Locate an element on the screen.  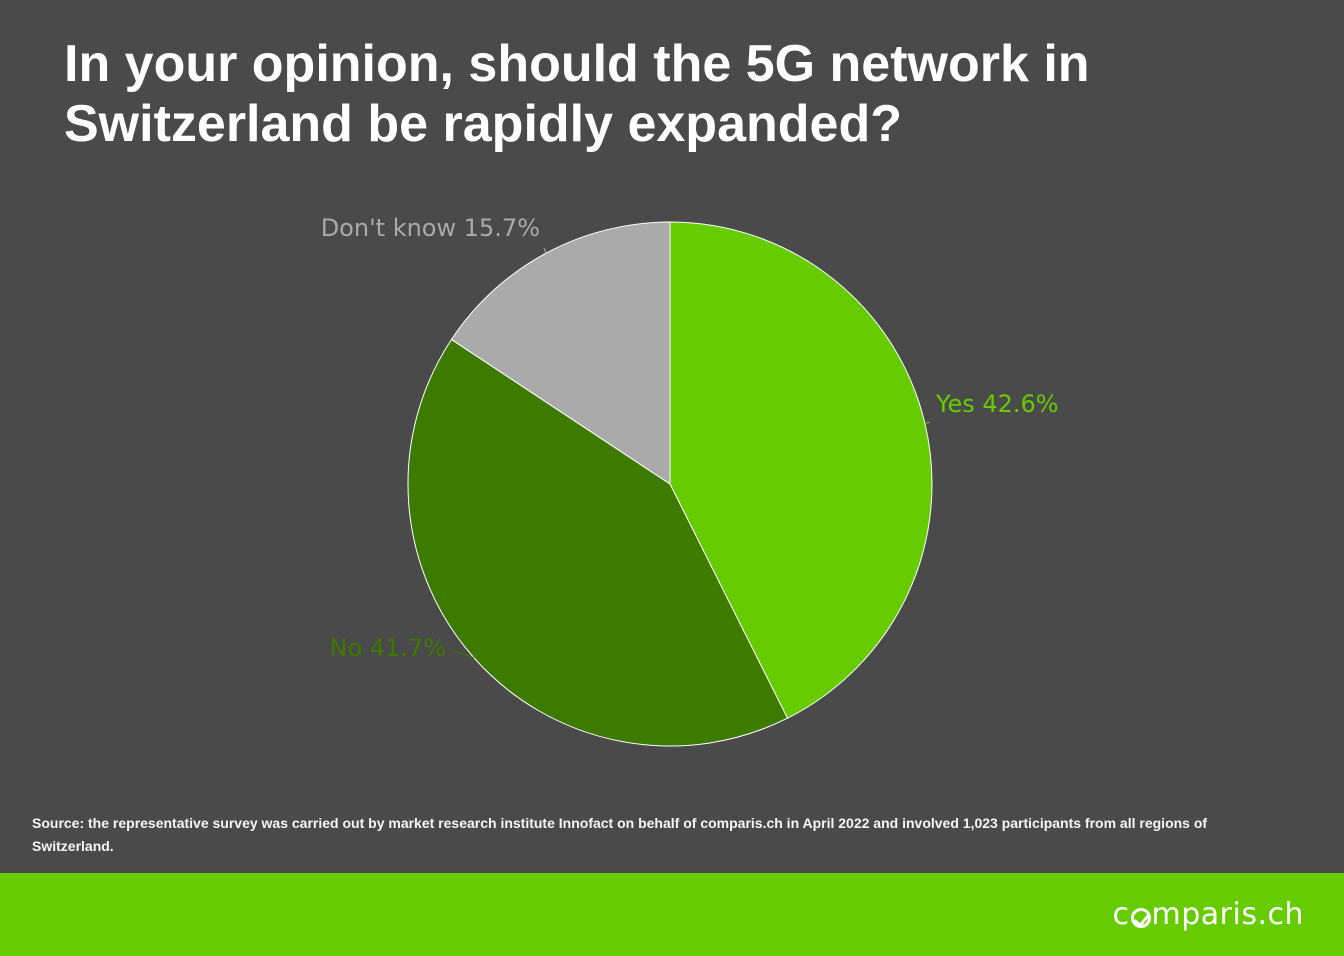
logo-suffix: mparis.ch is located at coordinates (1227, 914).